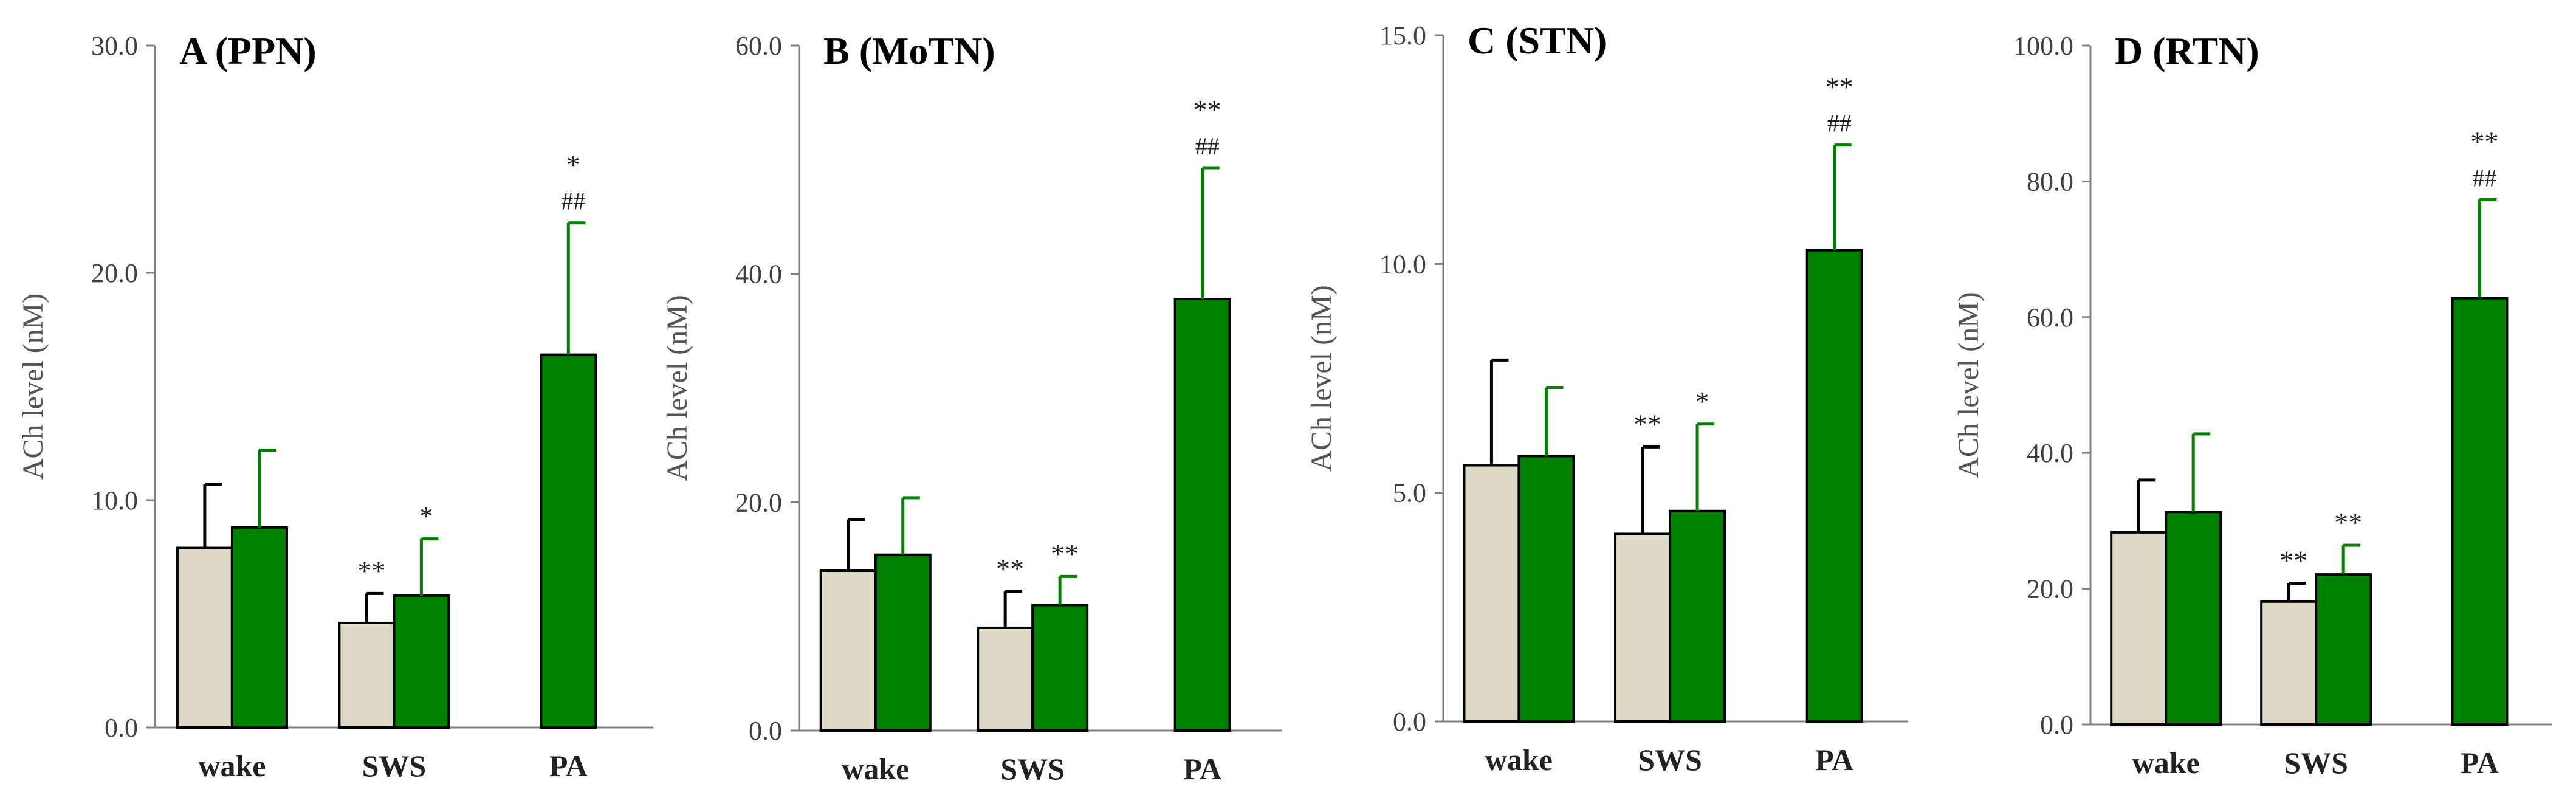  I want to click on panel-title: C (STN), so click(1537, 41).